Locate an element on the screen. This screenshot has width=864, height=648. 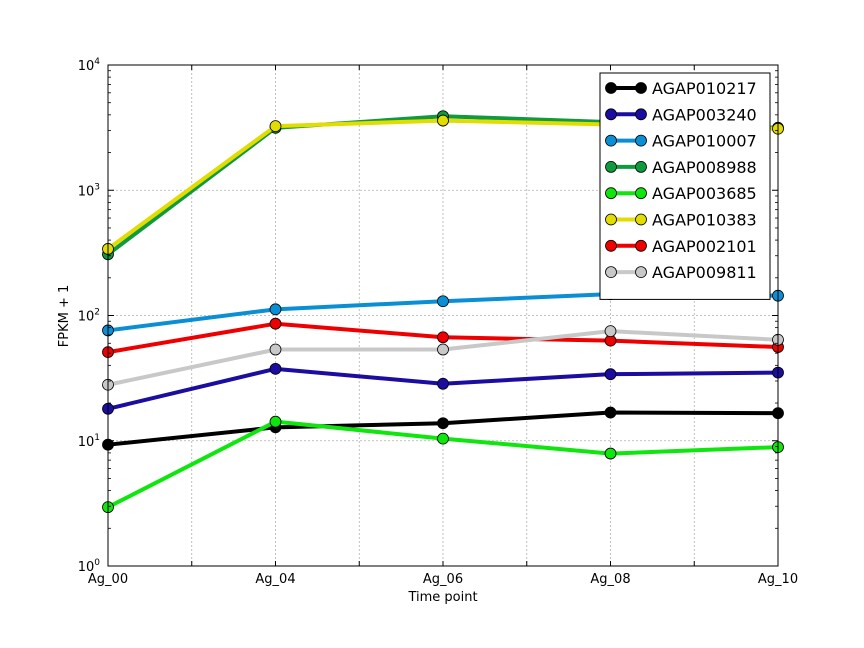
legend-item: AGAP008988 is located at coordinates (681, 167).